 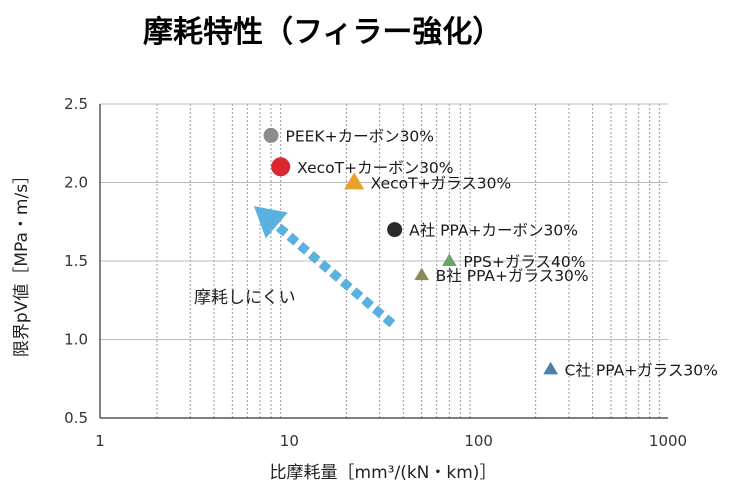 What do you see at coordinates (441, 184) in the screenshot?
I see `data-point-label: XecoT+ガラス30%` at bounding box center [441, 184].